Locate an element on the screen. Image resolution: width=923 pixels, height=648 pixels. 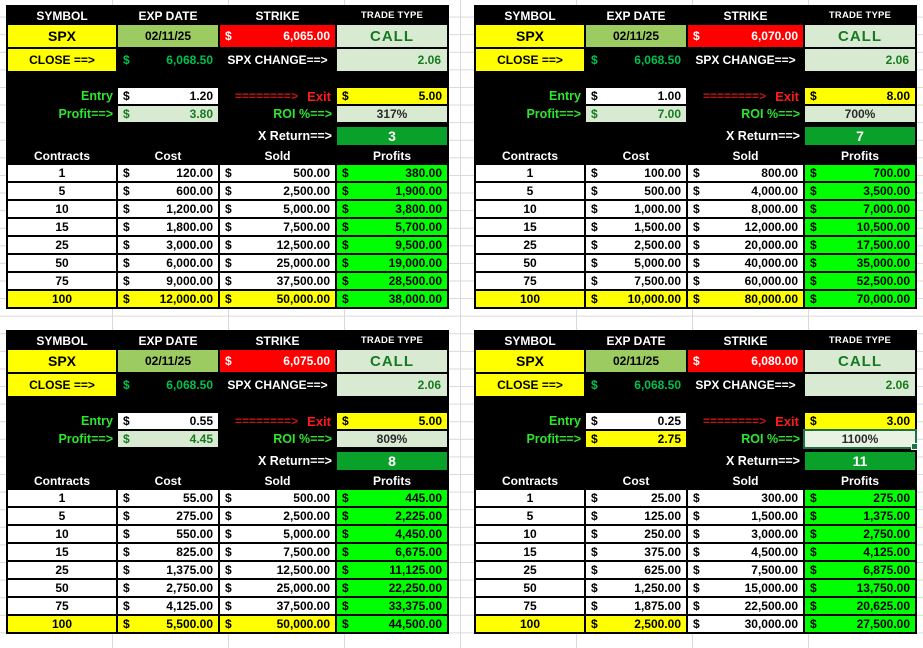
sold-cell: $ 15,000.00 is located at coordinates (745, 588).